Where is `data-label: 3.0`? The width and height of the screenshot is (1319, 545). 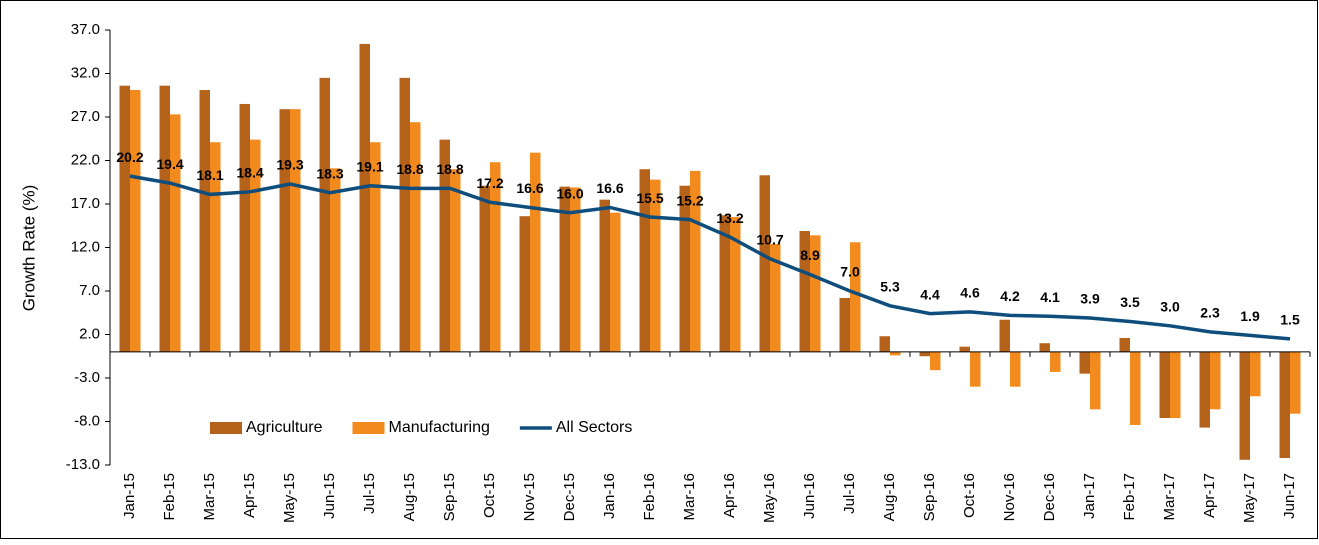 data-label: 3.0 is located at coordinates (1170, 307).